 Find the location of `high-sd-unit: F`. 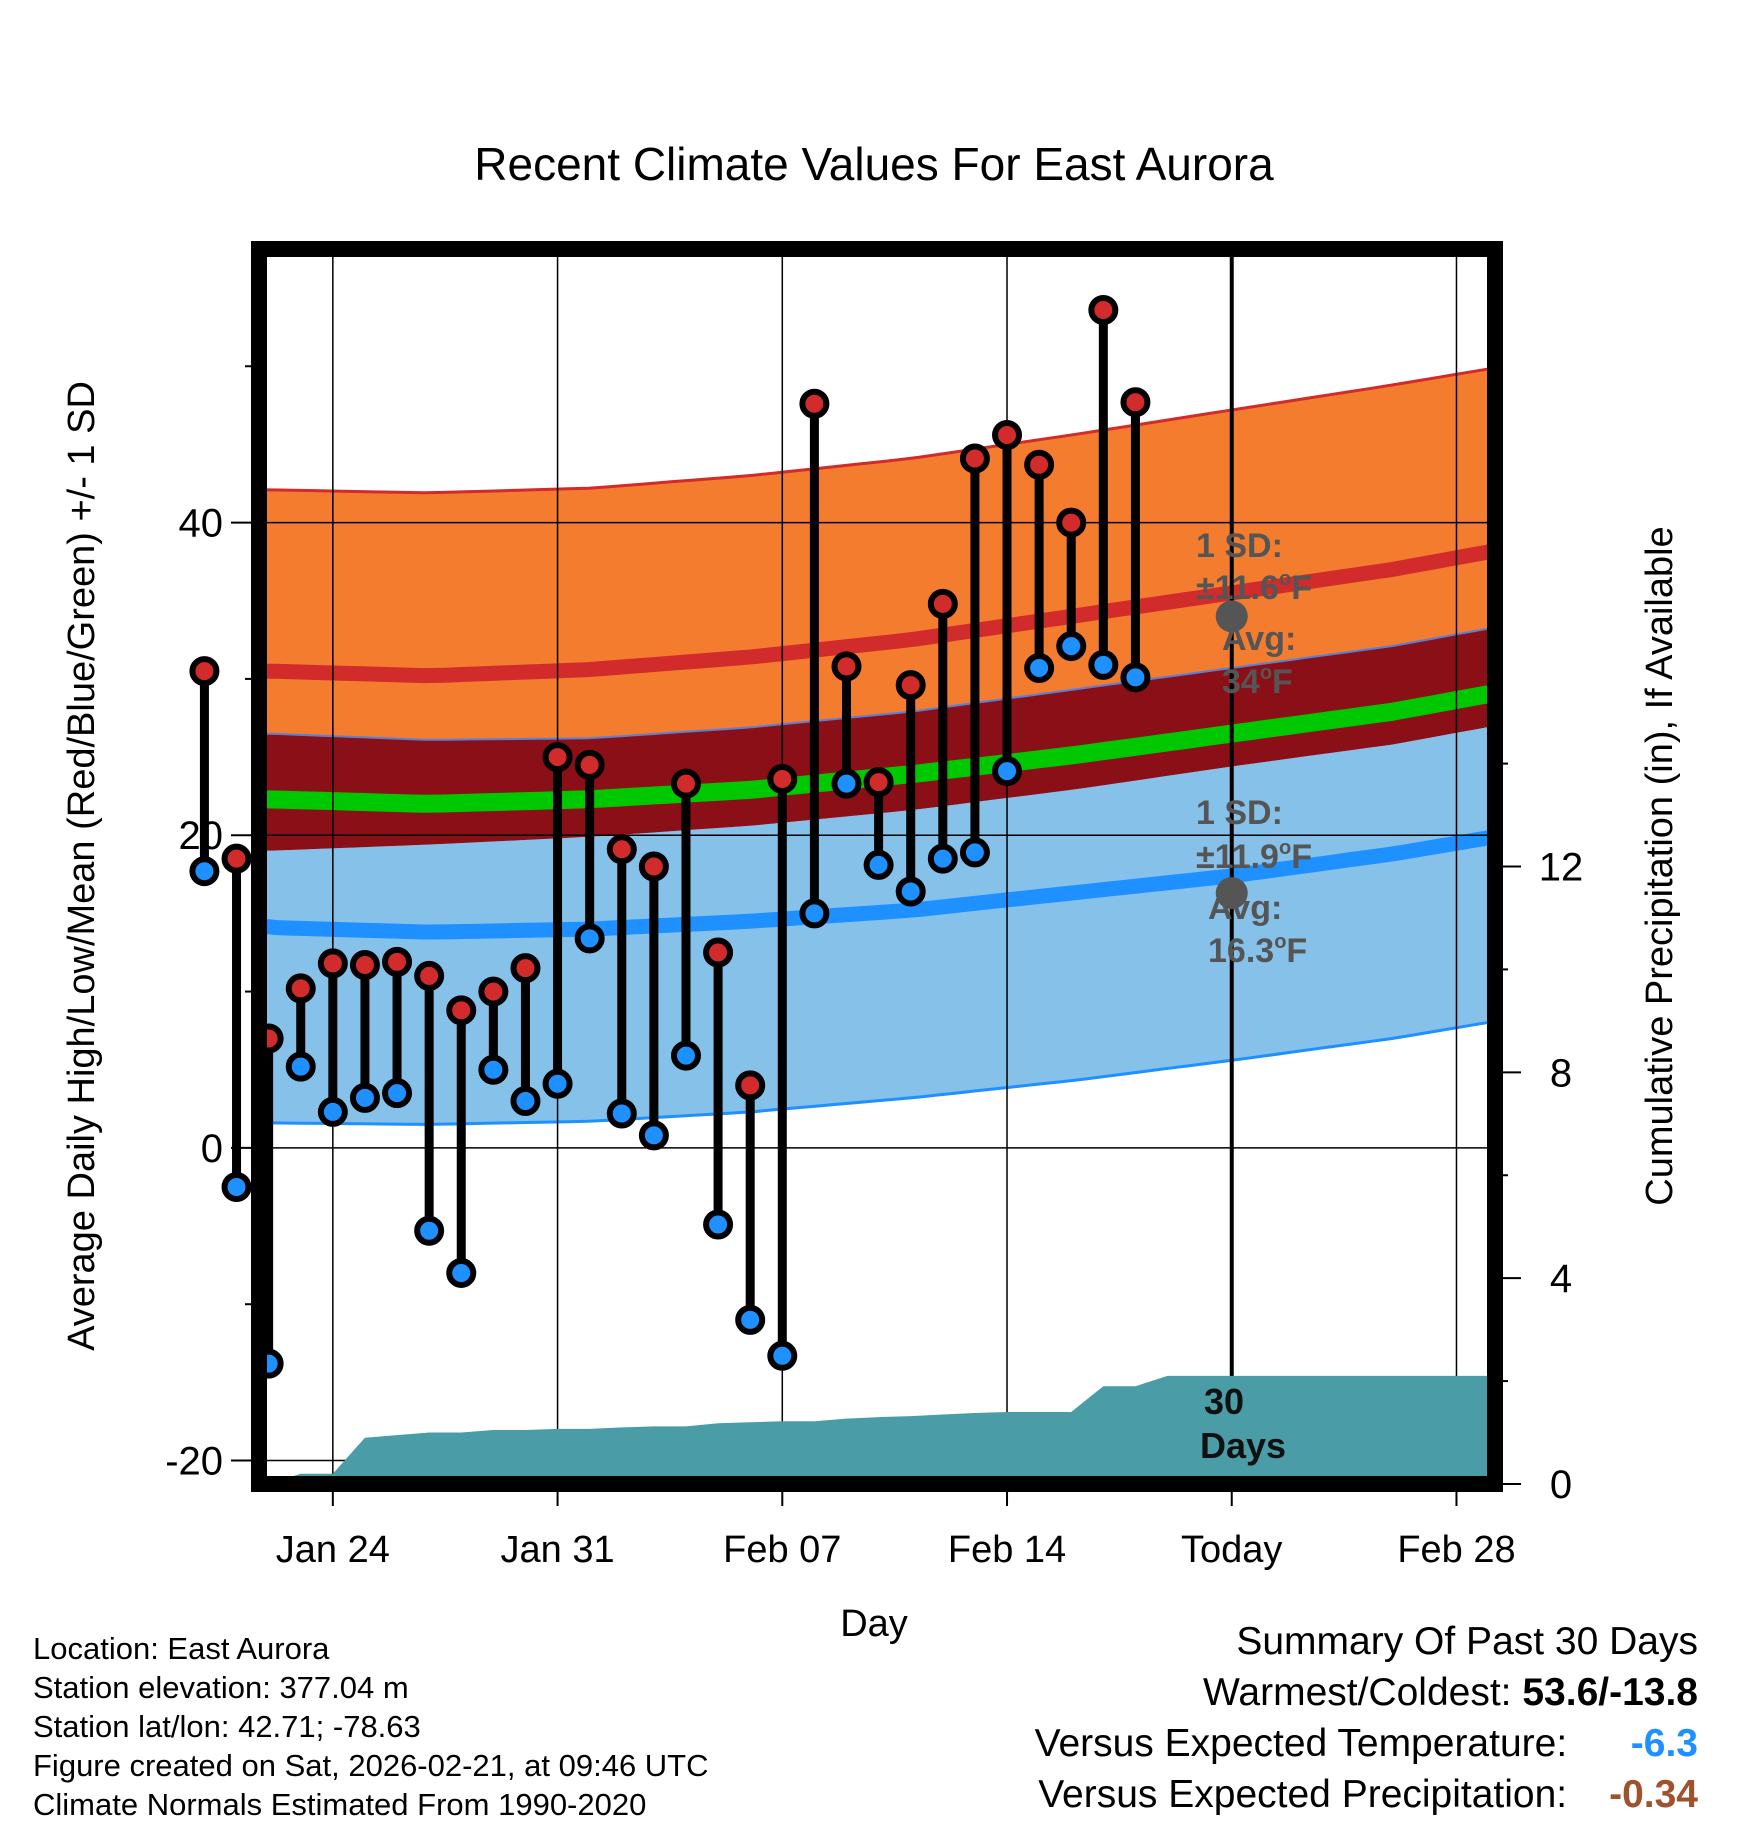

high-sd-unit: F is located at coordinates (1301, 588).